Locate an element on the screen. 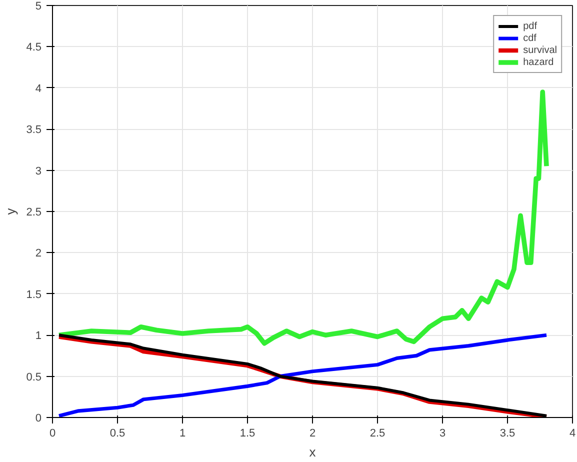  x-tick-label: 0 is located at coordinates (52, 434).